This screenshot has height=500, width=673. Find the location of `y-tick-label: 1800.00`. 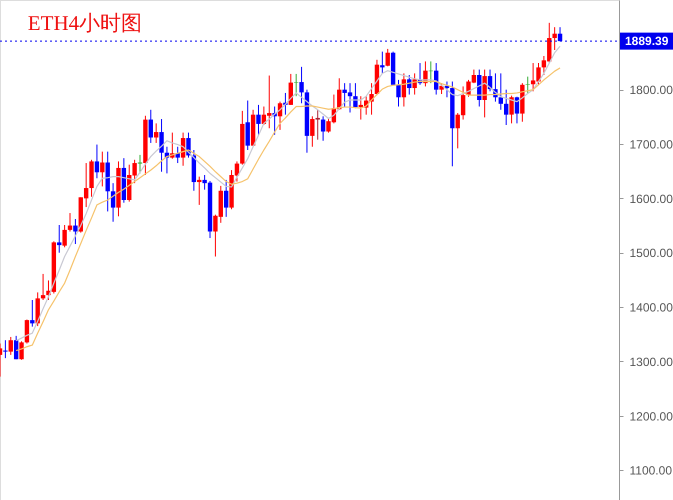

y-tick-label: 1800.00 is located at coordinates (651, 90).